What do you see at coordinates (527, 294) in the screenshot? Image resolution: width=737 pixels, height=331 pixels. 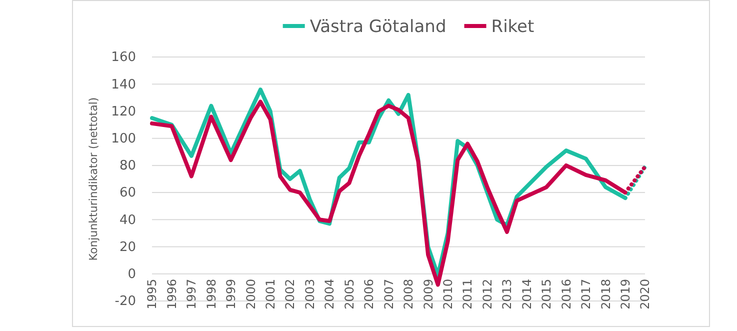 I see `x-tick-label: 2014` at bounding box center [527, 294].